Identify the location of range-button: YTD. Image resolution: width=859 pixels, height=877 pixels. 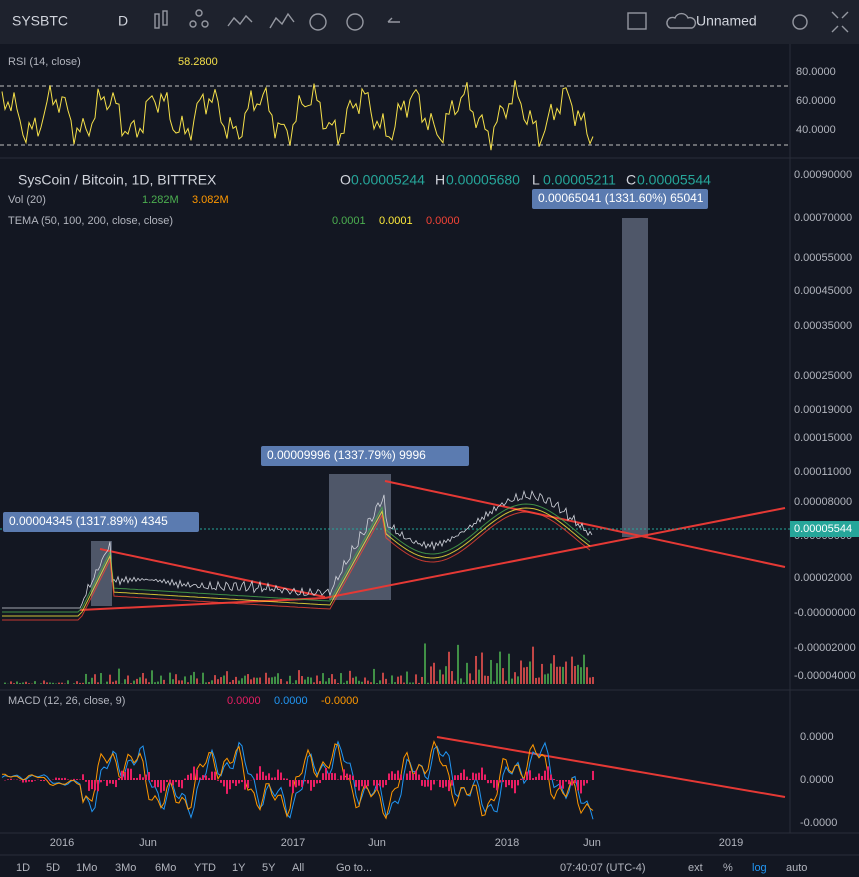
(205, 868).